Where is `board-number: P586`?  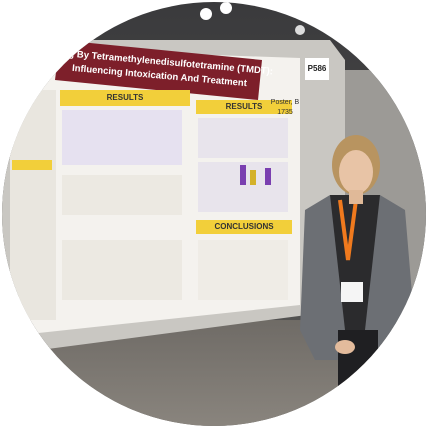
board-number: P586 is located at coordinates (317, 68).